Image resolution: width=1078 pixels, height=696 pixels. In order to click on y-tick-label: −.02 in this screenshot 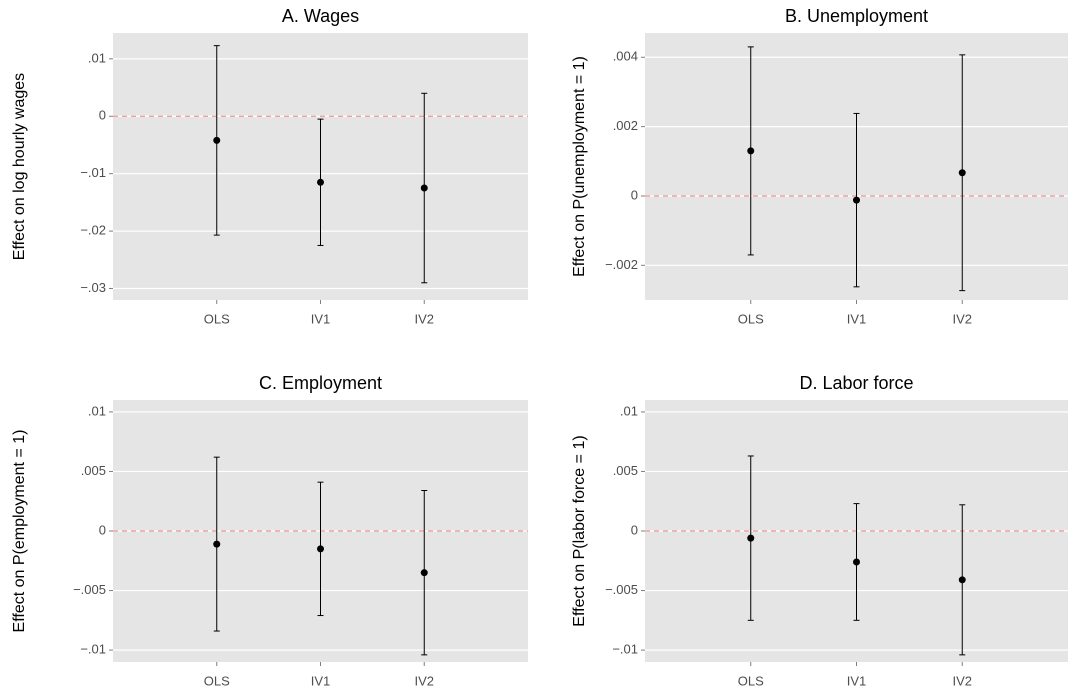, I will do `click(93, 230)`.